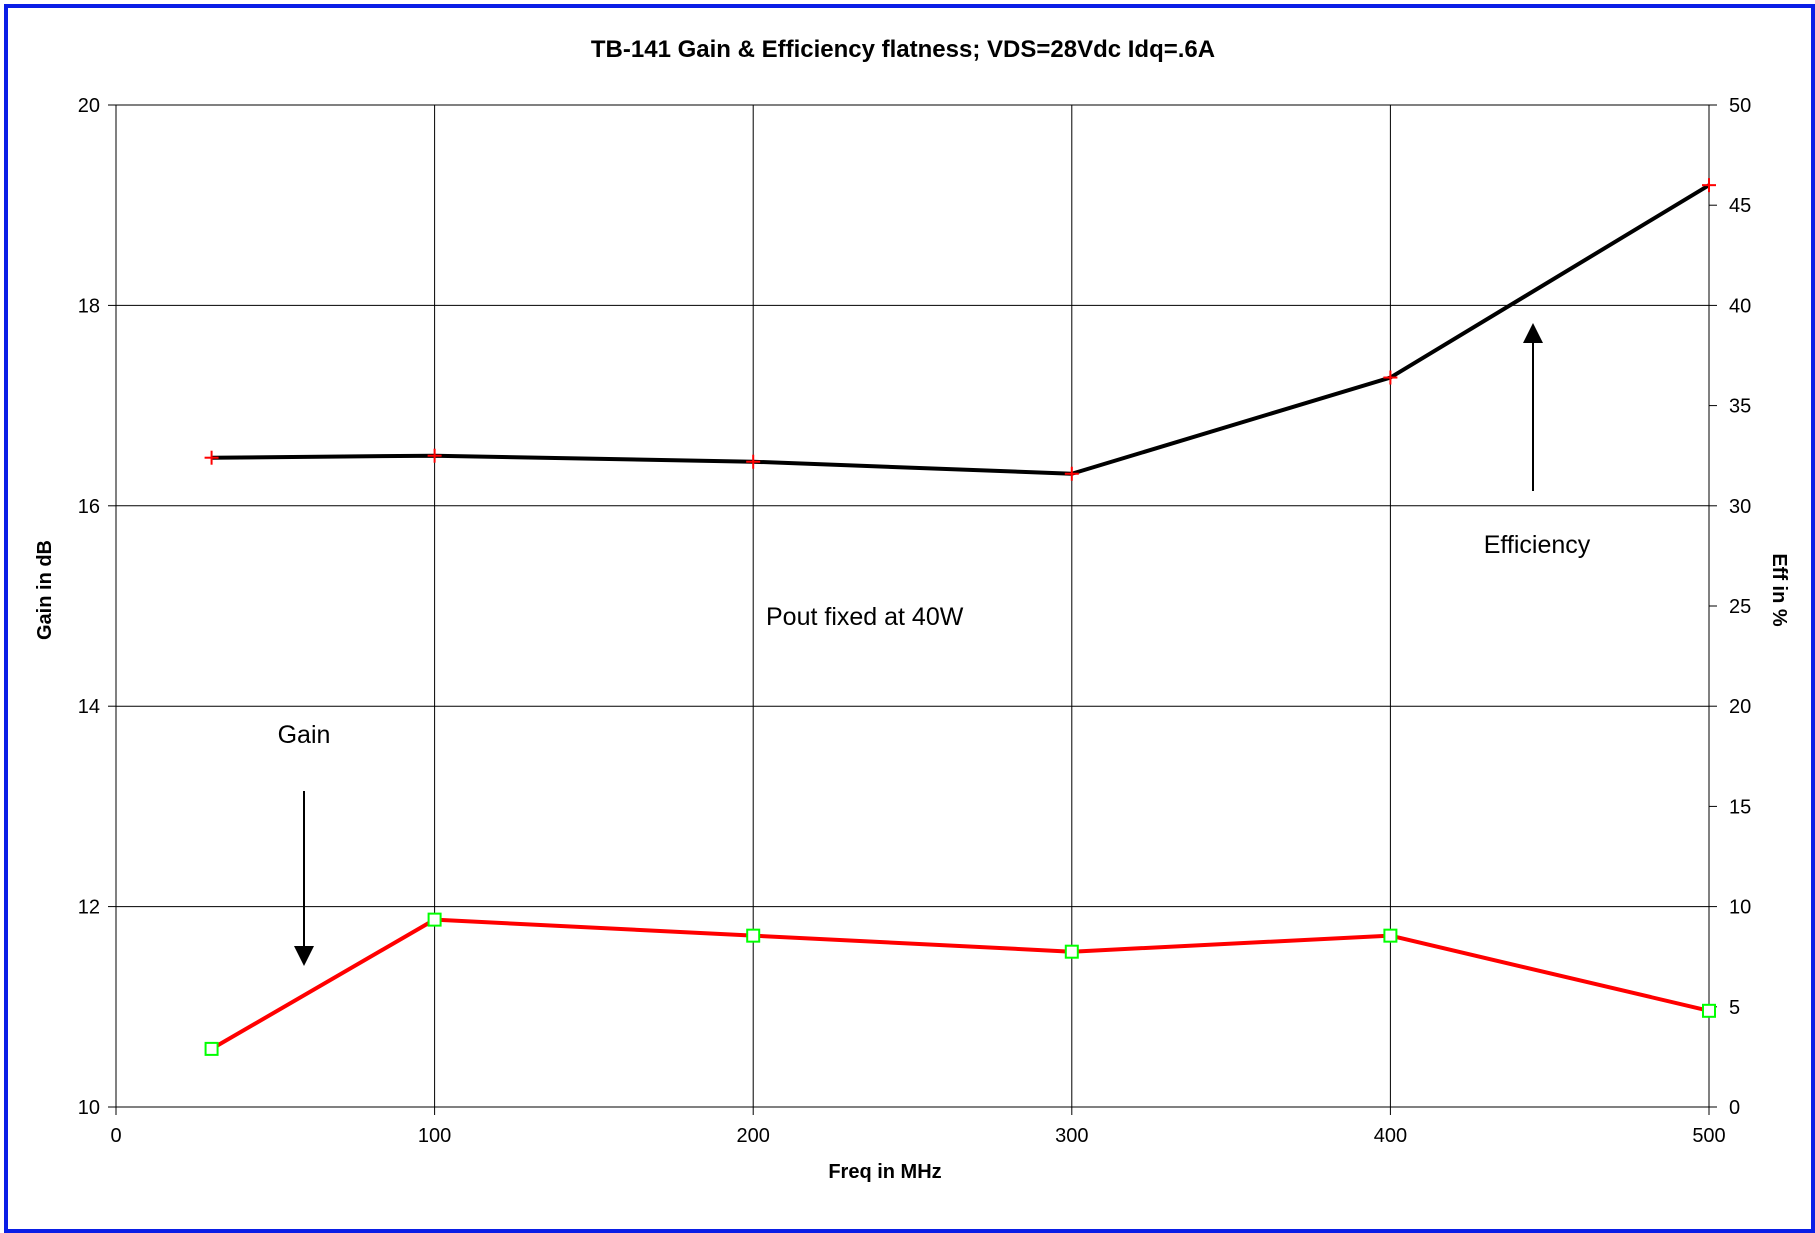 The image size is (1815, 1233). What do you see at coordinates (45, 590) in the screenshot?
I see `y-axis-left-title: Gain in dB` at bounding box center [45, 590].